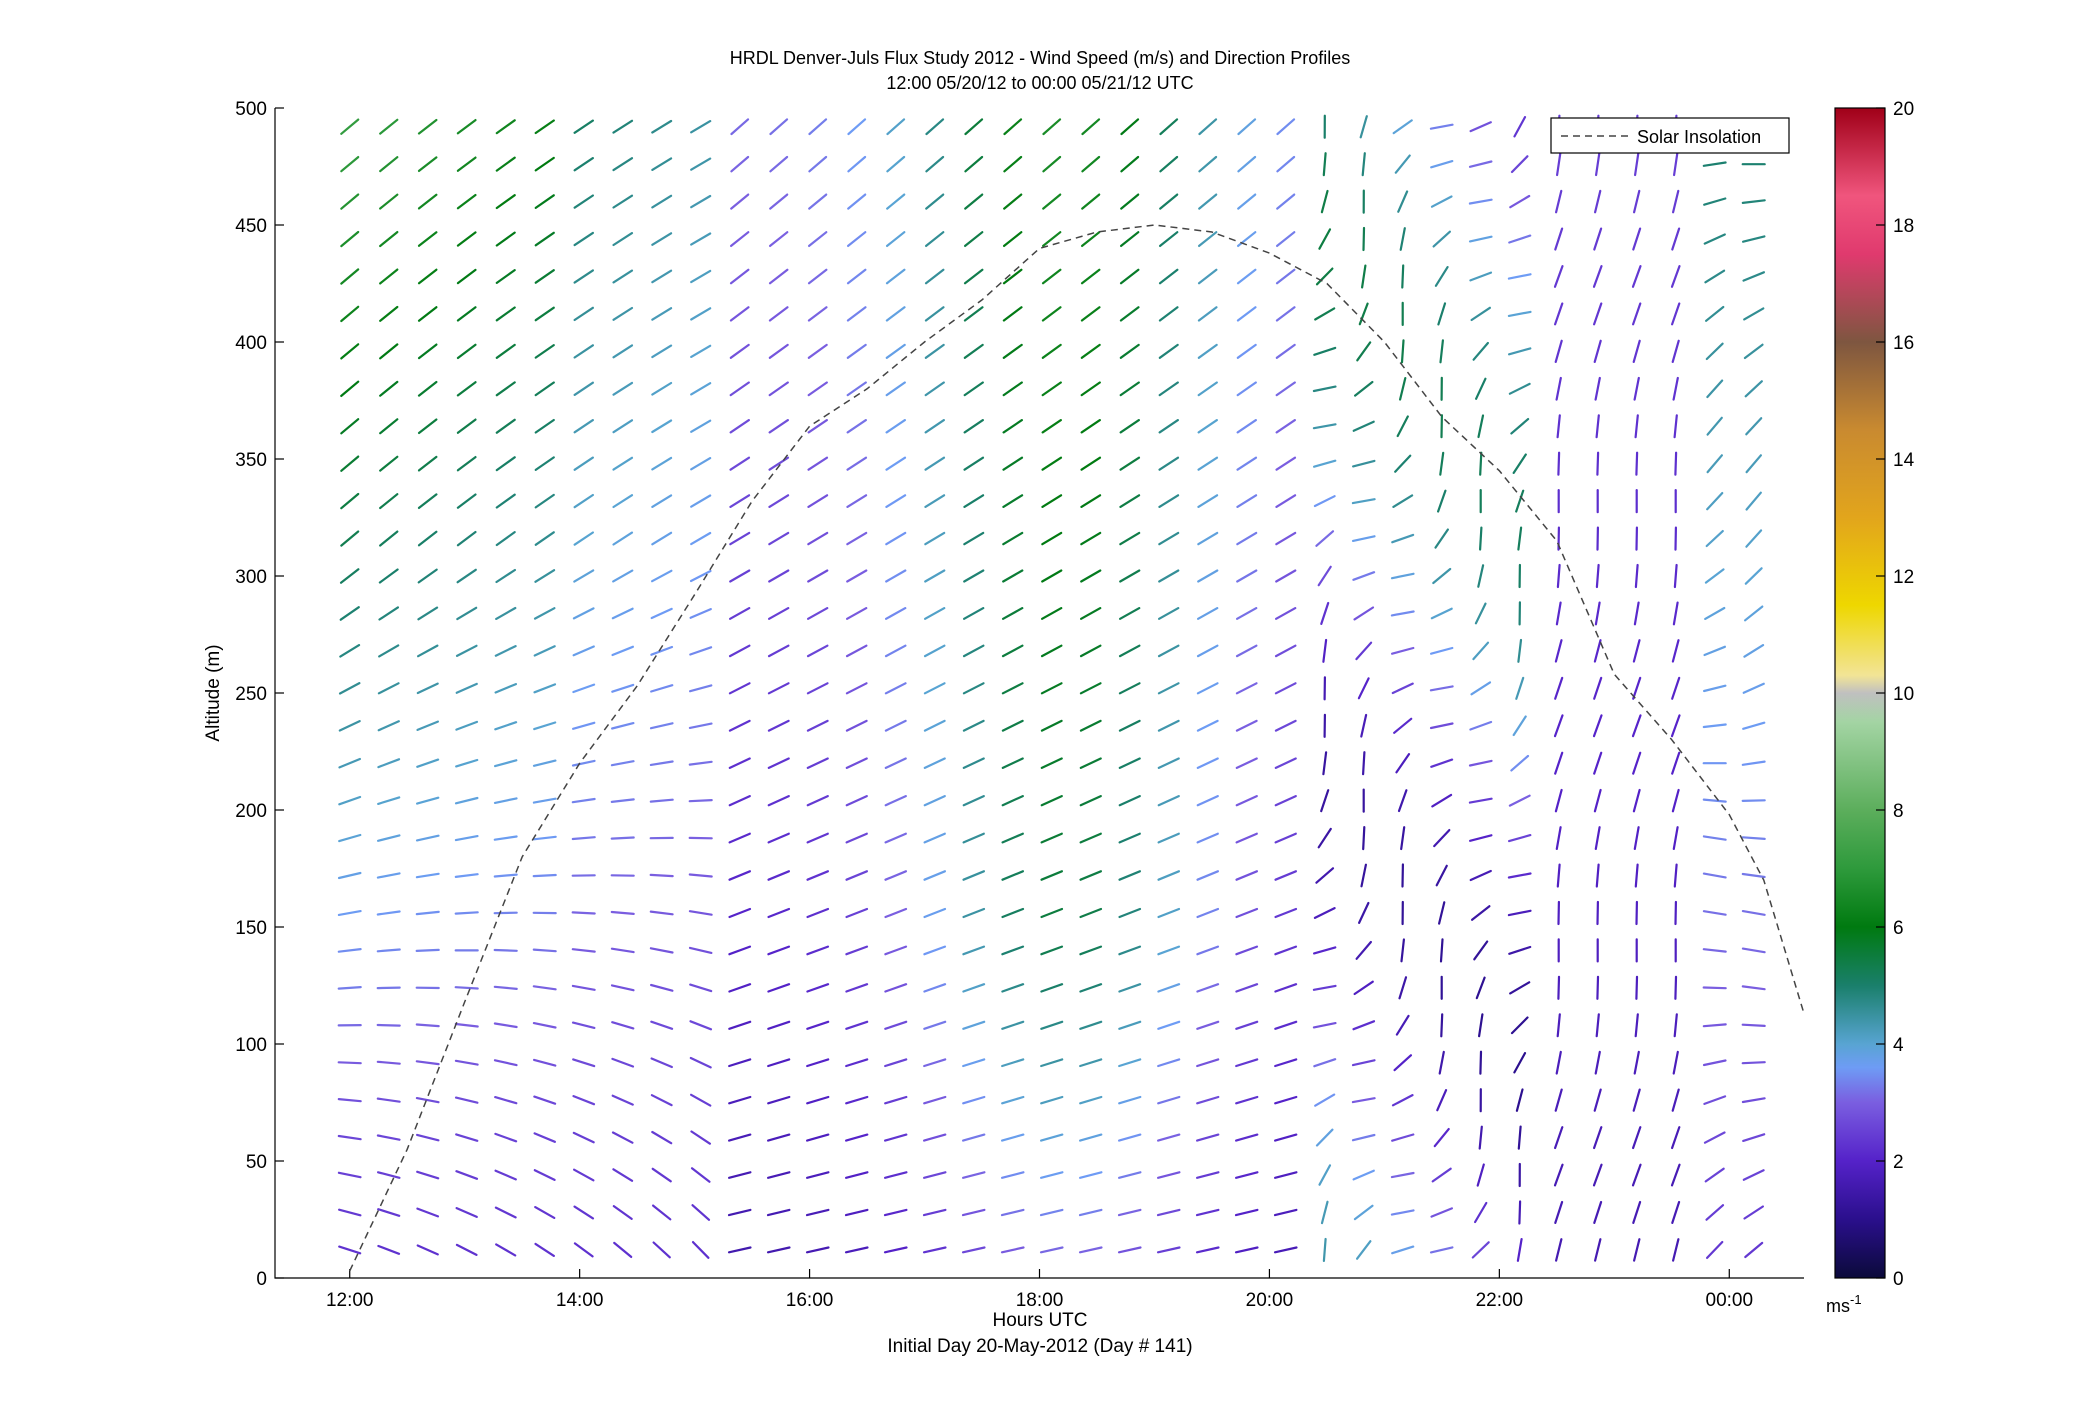 The height and width of the screenshot is (1425, 2098). Describe the element at coordinates (350, 1300) in the screenshot. I see `x-tick-label: 12:00` at that location.